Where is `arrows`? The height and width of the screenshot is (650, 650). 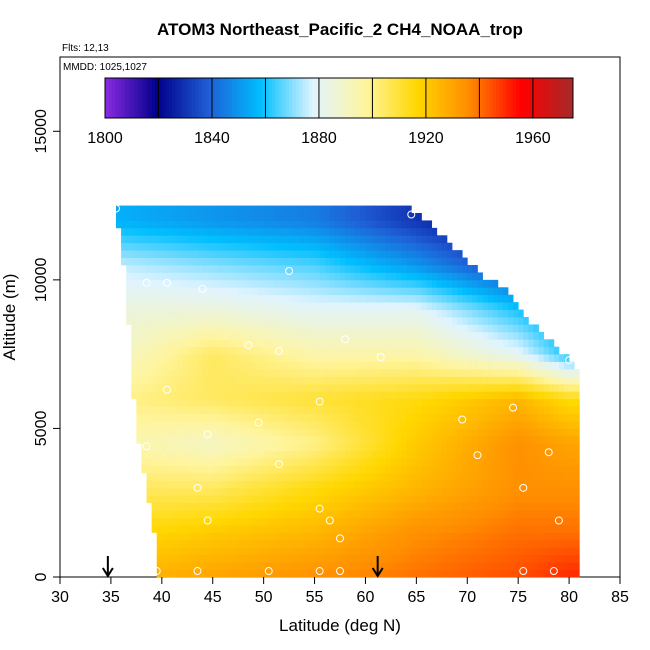
arrows is located at coordinates (243, 567).